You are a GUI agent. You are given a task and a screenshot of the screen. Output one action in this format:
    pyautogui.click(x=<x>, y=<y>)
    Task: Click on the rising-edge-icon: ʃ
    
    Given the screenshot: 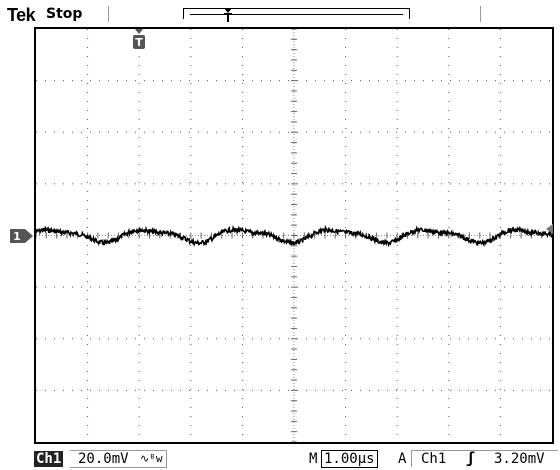 What is the action you would take?
    pyautogui.click(x=471, y=458)
    